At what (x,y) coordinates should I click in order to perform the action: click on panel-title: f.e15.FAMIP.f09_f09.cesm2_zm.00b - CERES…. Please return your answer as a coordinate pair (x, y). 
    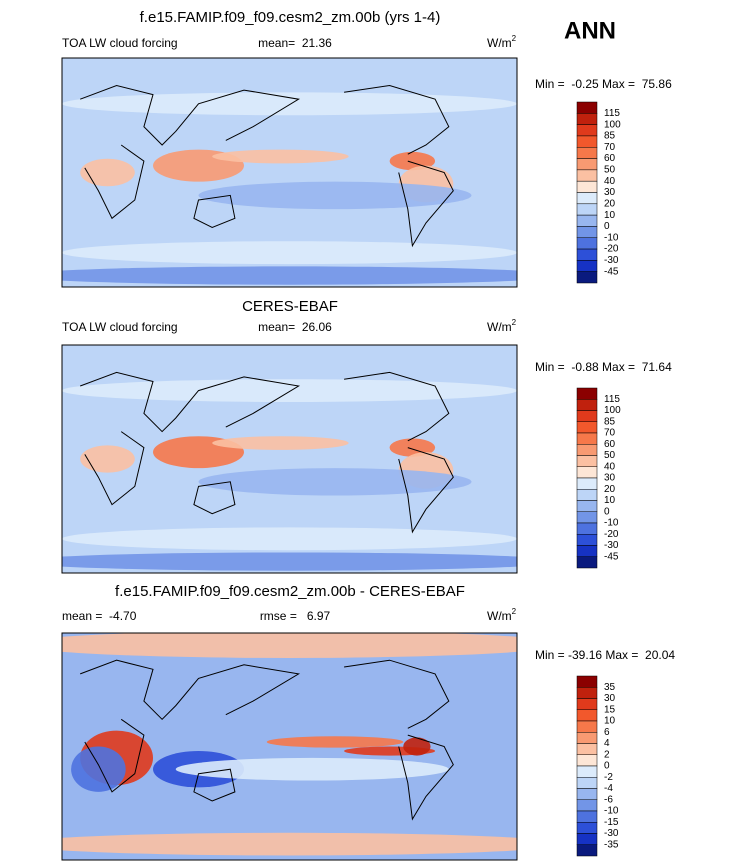
    Looking at the image, I should click on (290, 591).